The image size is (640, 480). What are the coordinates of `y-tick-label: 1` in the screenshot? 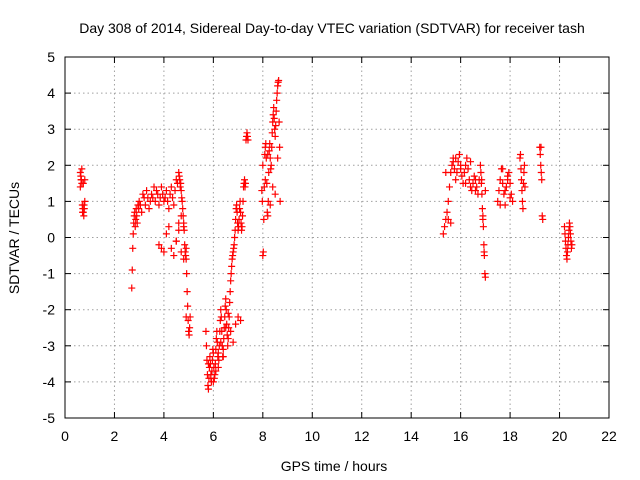 It's located at (51, 201).